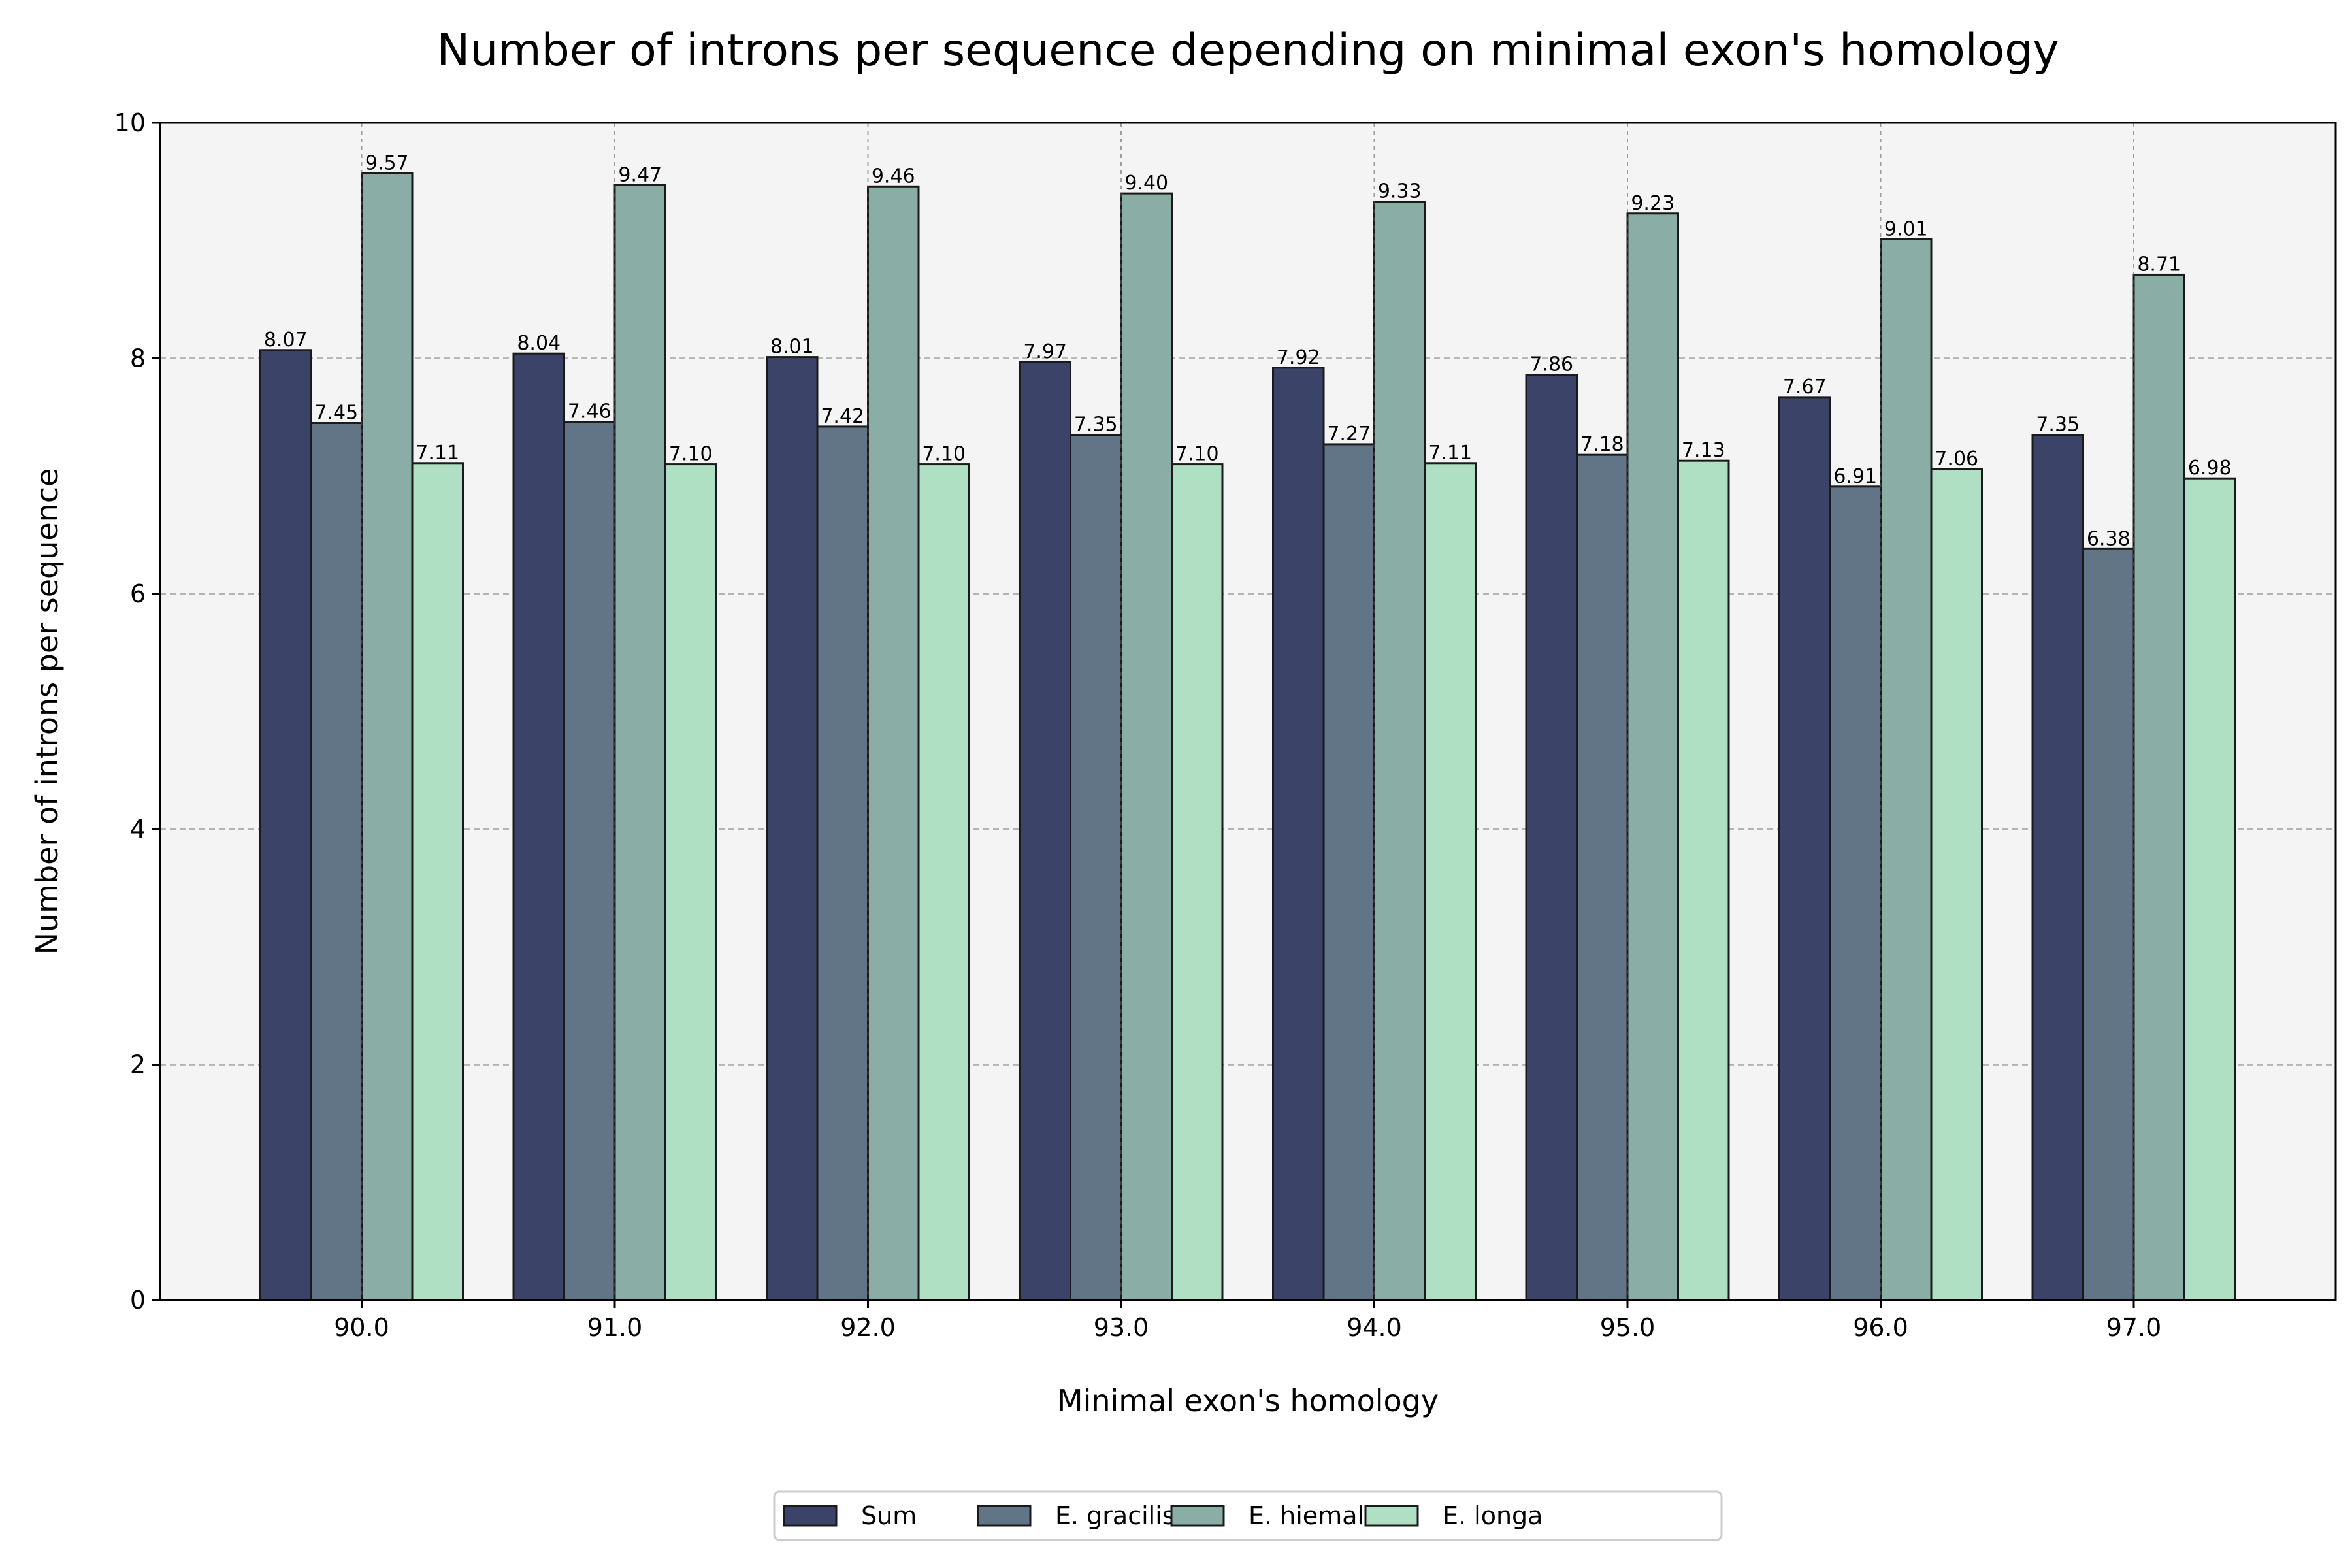  Describe the element at coordinates (138, 594) in the screenshot. I see `y-tick-label: 6` at that location.